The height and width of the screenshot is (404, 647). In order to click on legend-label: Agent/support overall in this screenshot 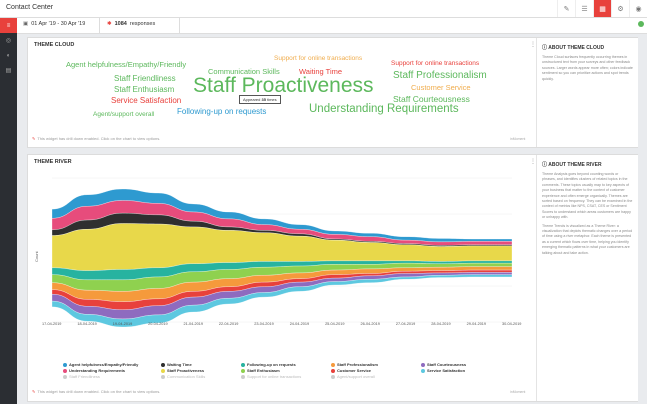, I will do `click(356, 376)`.